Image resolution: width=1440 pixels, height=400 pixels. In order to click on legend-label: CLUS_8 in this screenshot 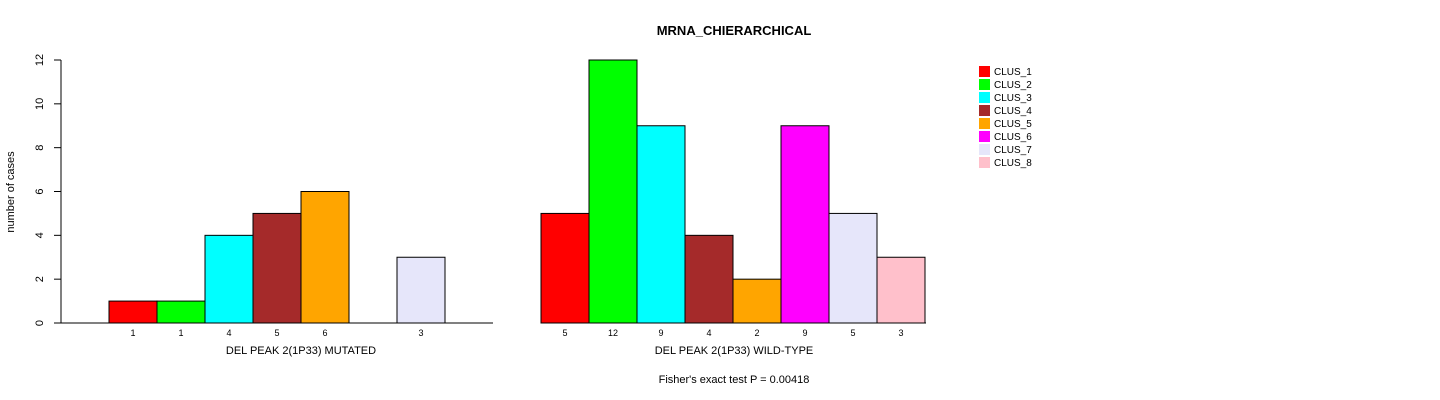, I will do `click(1013, 163)`.